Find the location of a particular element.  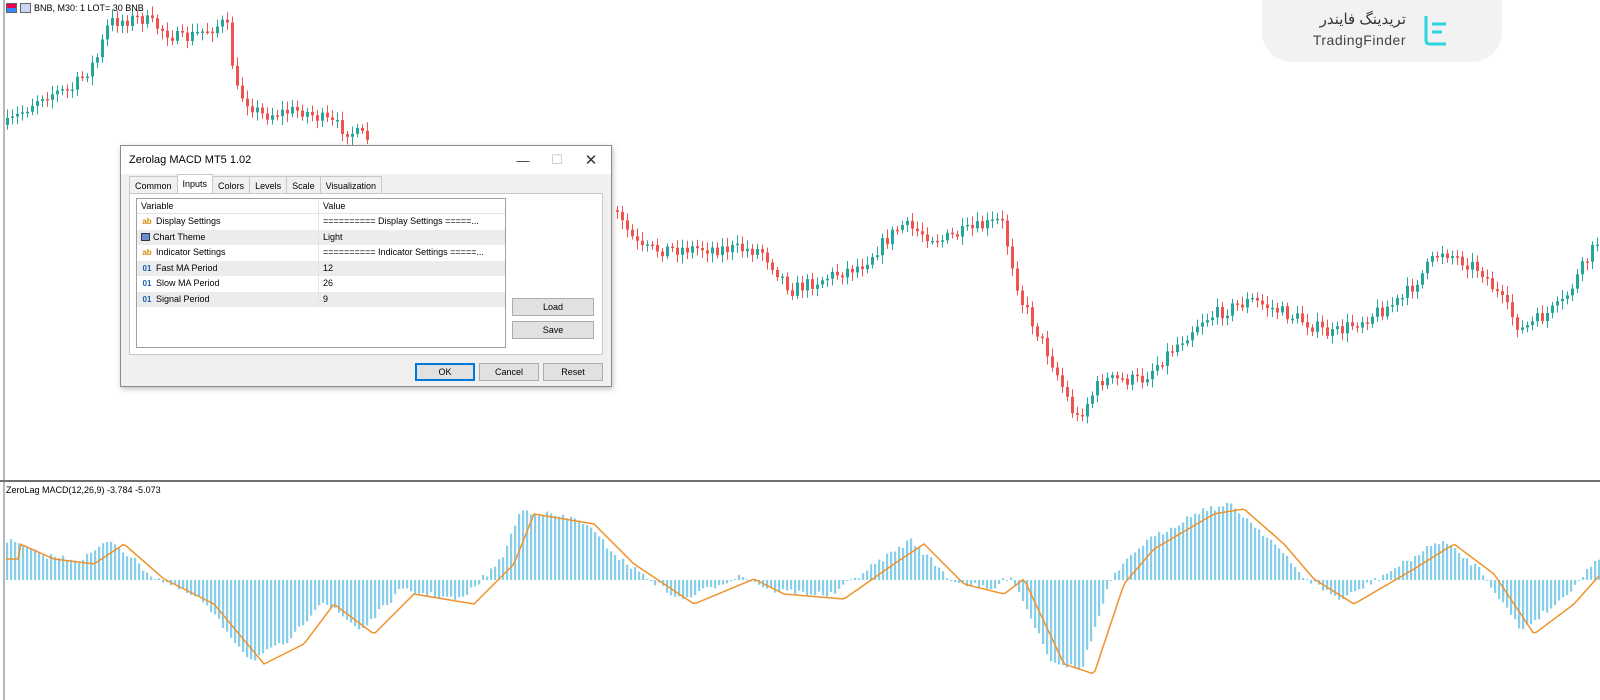

input-row: 01 Slow MA Period 26 is located at coordinates (321, 284).